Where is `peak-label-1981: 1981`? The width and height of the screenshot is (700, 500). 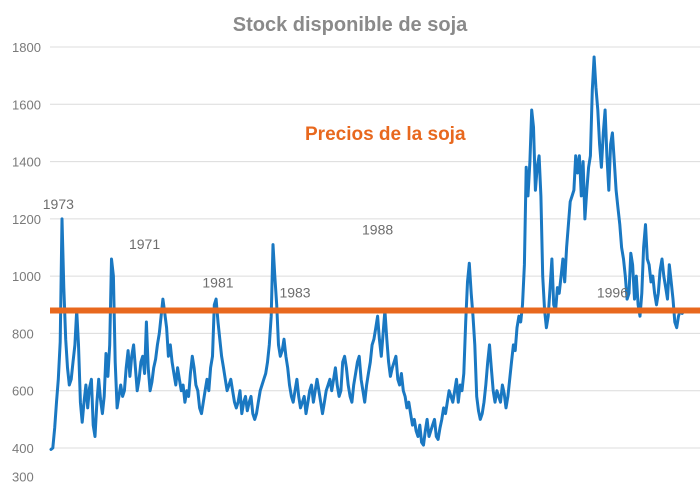 peak-label-1981: 1981 is located at coordinates (217, 283).